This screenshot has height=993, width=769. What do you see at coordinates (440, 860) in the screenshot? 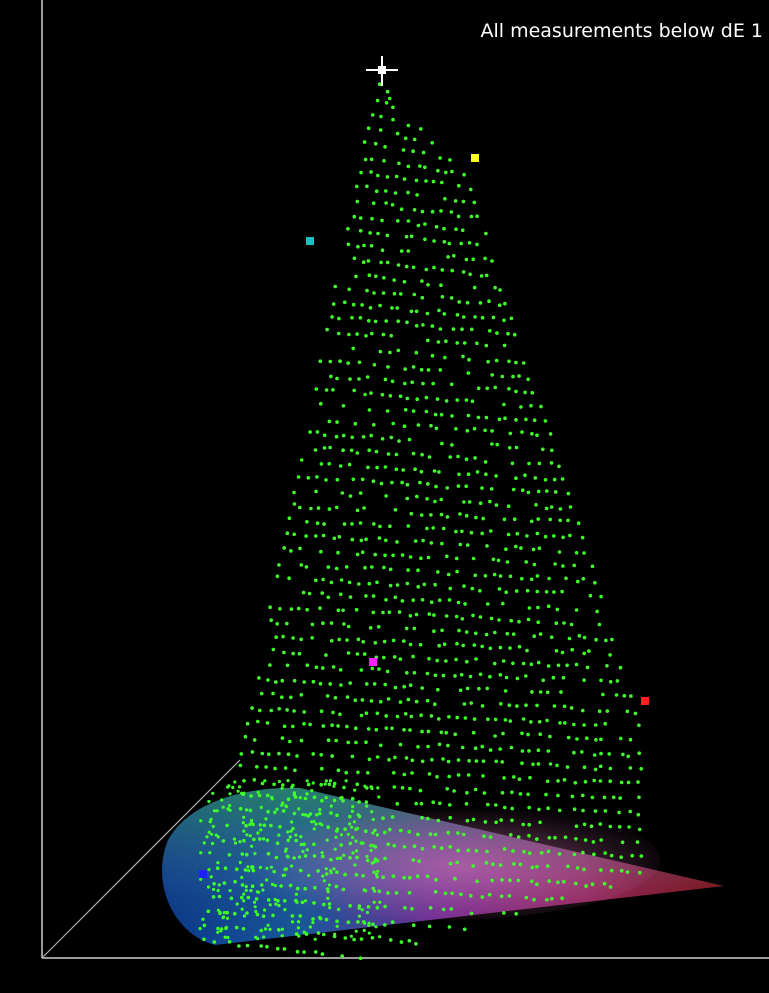
I see `gamut-base-glow` at bounding box center [440, 860].